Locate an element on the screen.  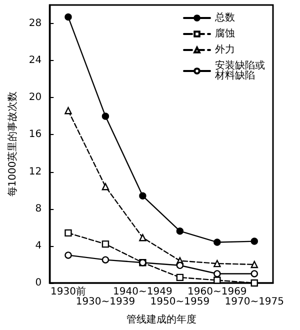
x-tick-label: 1960~1969 is located at coordinates (217, 292).